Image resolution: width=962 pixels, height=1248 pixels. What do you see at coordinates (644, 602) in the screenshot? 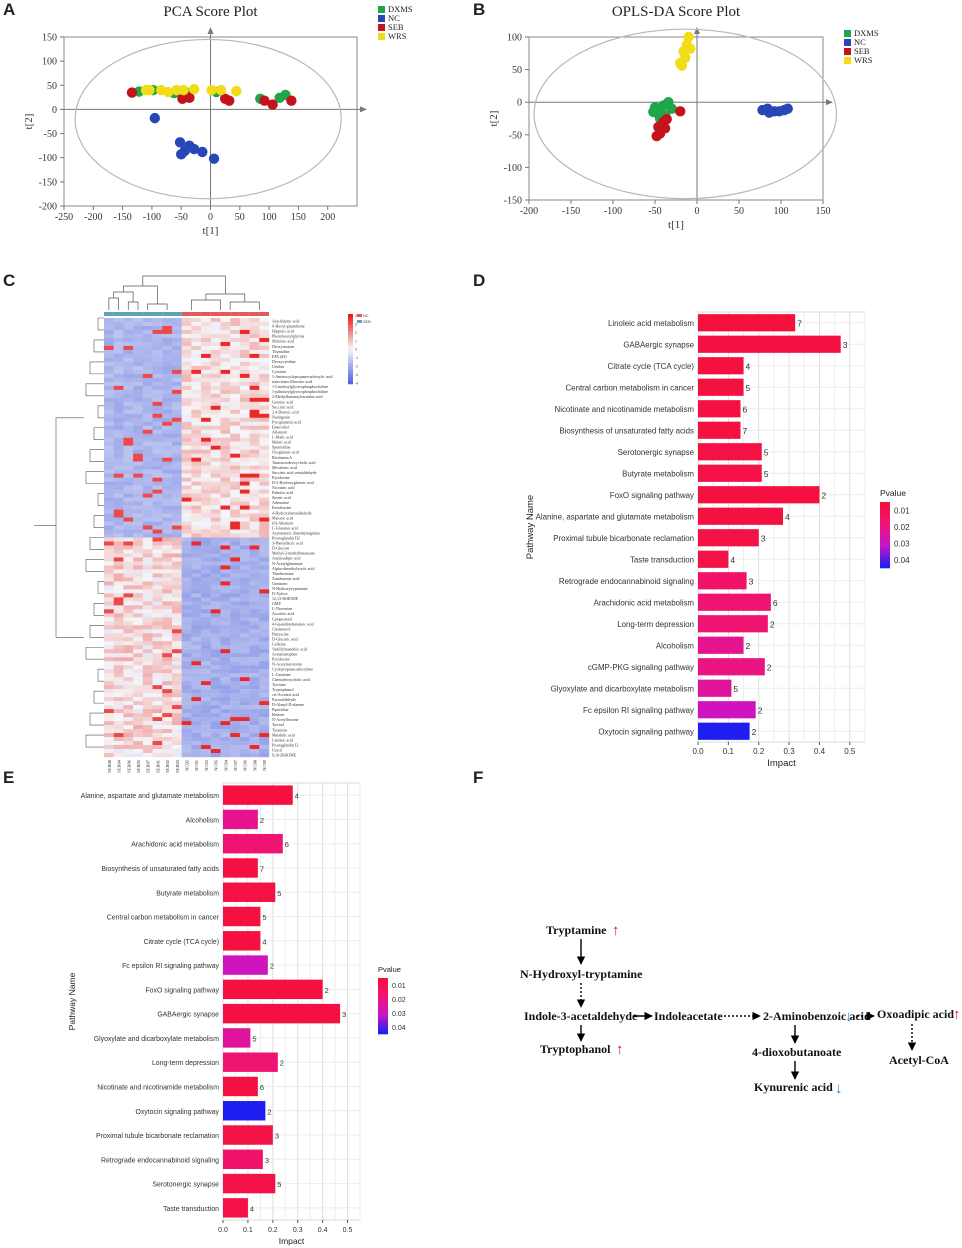
I see `category-label: Arachidonic acid metabolism` at bounding box center [644, 602].